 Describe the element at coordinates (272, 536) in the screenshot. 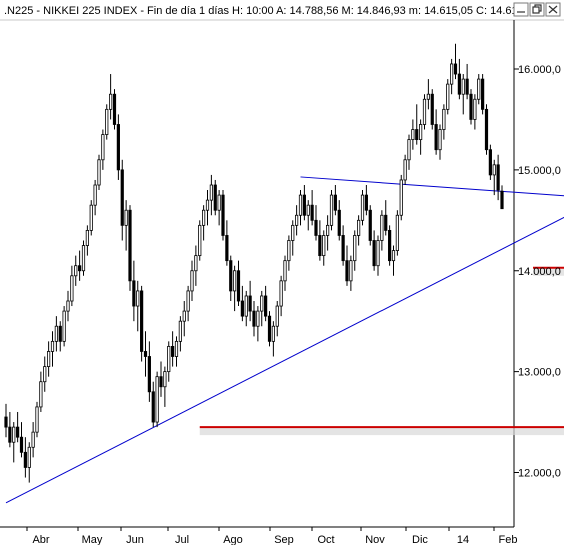

I see `x-axis-ticks: Abr May Jun Jul Ago Sep Oct Nov Dic 14 Feb` at that location.